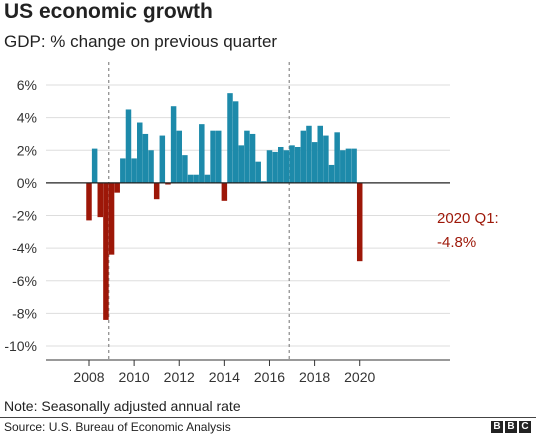  What do you see at coordinates (218, 156) in the screenshot?
I see `bar-2013-q4` at bounding box center [218, 156].